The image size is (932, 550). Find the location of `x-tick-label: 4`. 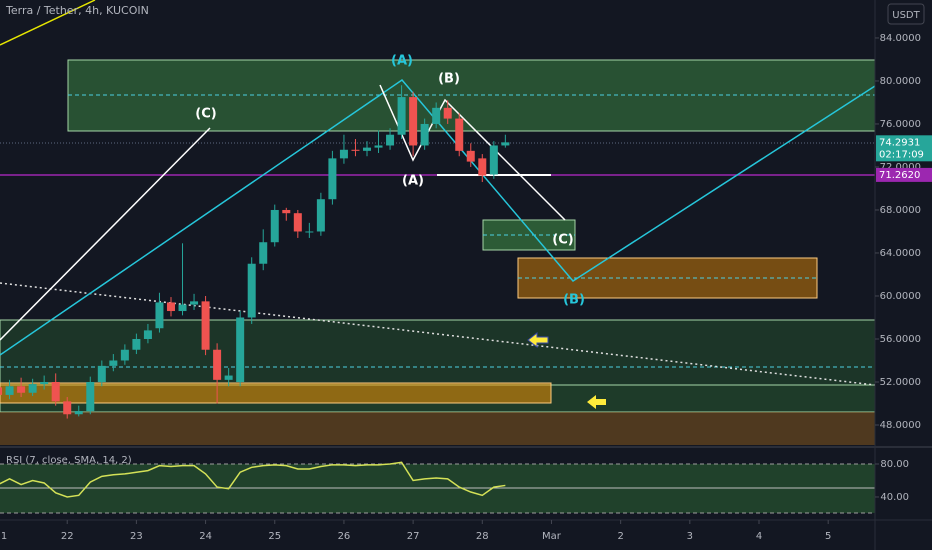

x-tick-label: 4 is located at coordinates (759, 536).